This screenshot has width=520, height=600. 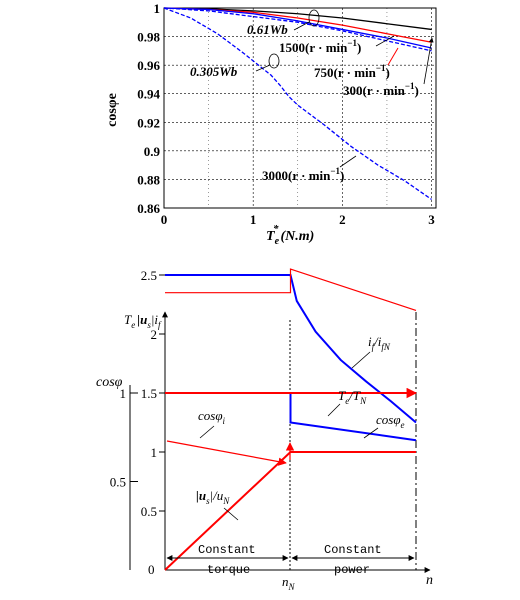 What do you see at coordinates (148, 37) in the screenshot?
I see `top-y-tick-label: 0.98` at bounding box center [148, 37].